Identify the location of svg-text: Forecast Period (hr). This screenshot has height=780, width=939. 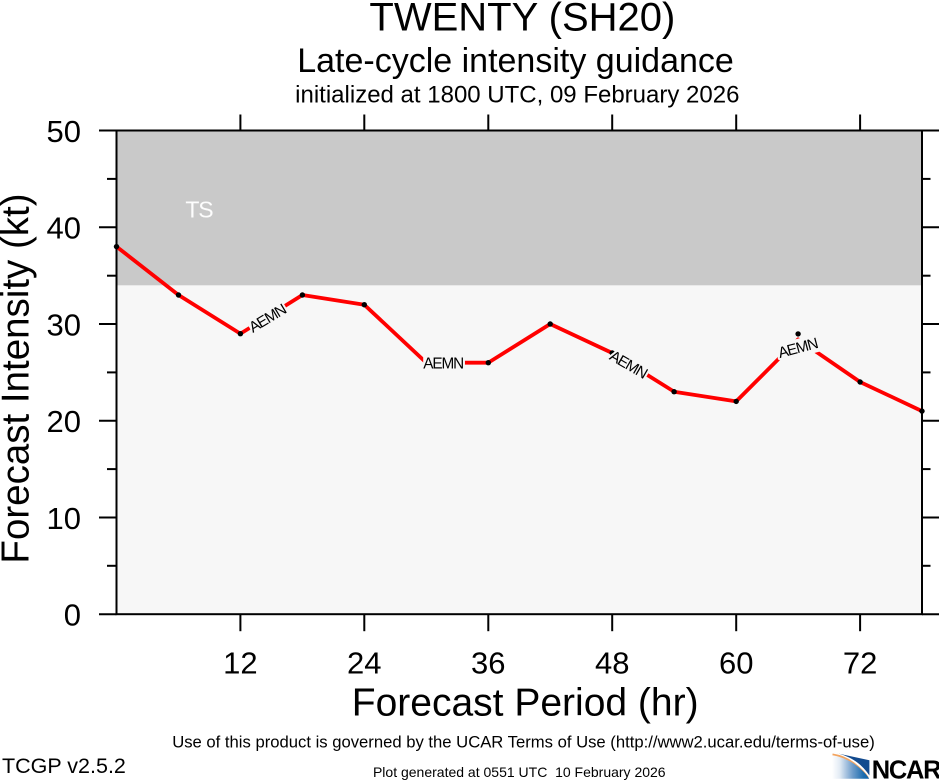
(525, 703).